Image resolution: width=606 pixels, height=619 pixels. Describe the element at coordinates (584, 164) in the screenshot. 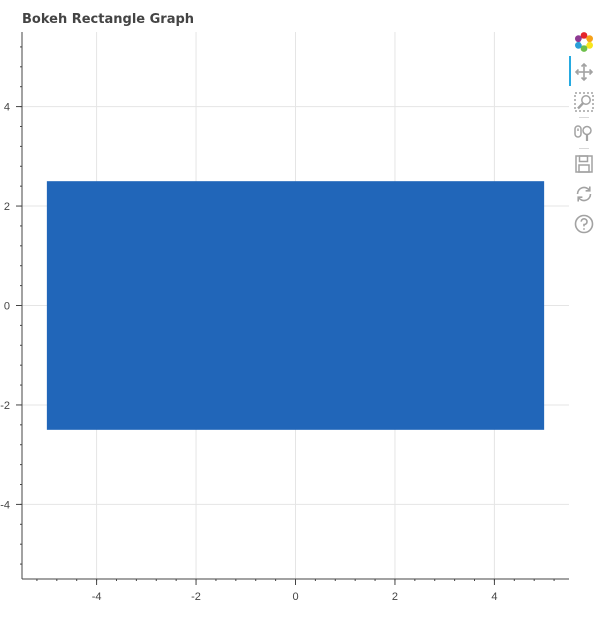

I see `save-icon` at that location.